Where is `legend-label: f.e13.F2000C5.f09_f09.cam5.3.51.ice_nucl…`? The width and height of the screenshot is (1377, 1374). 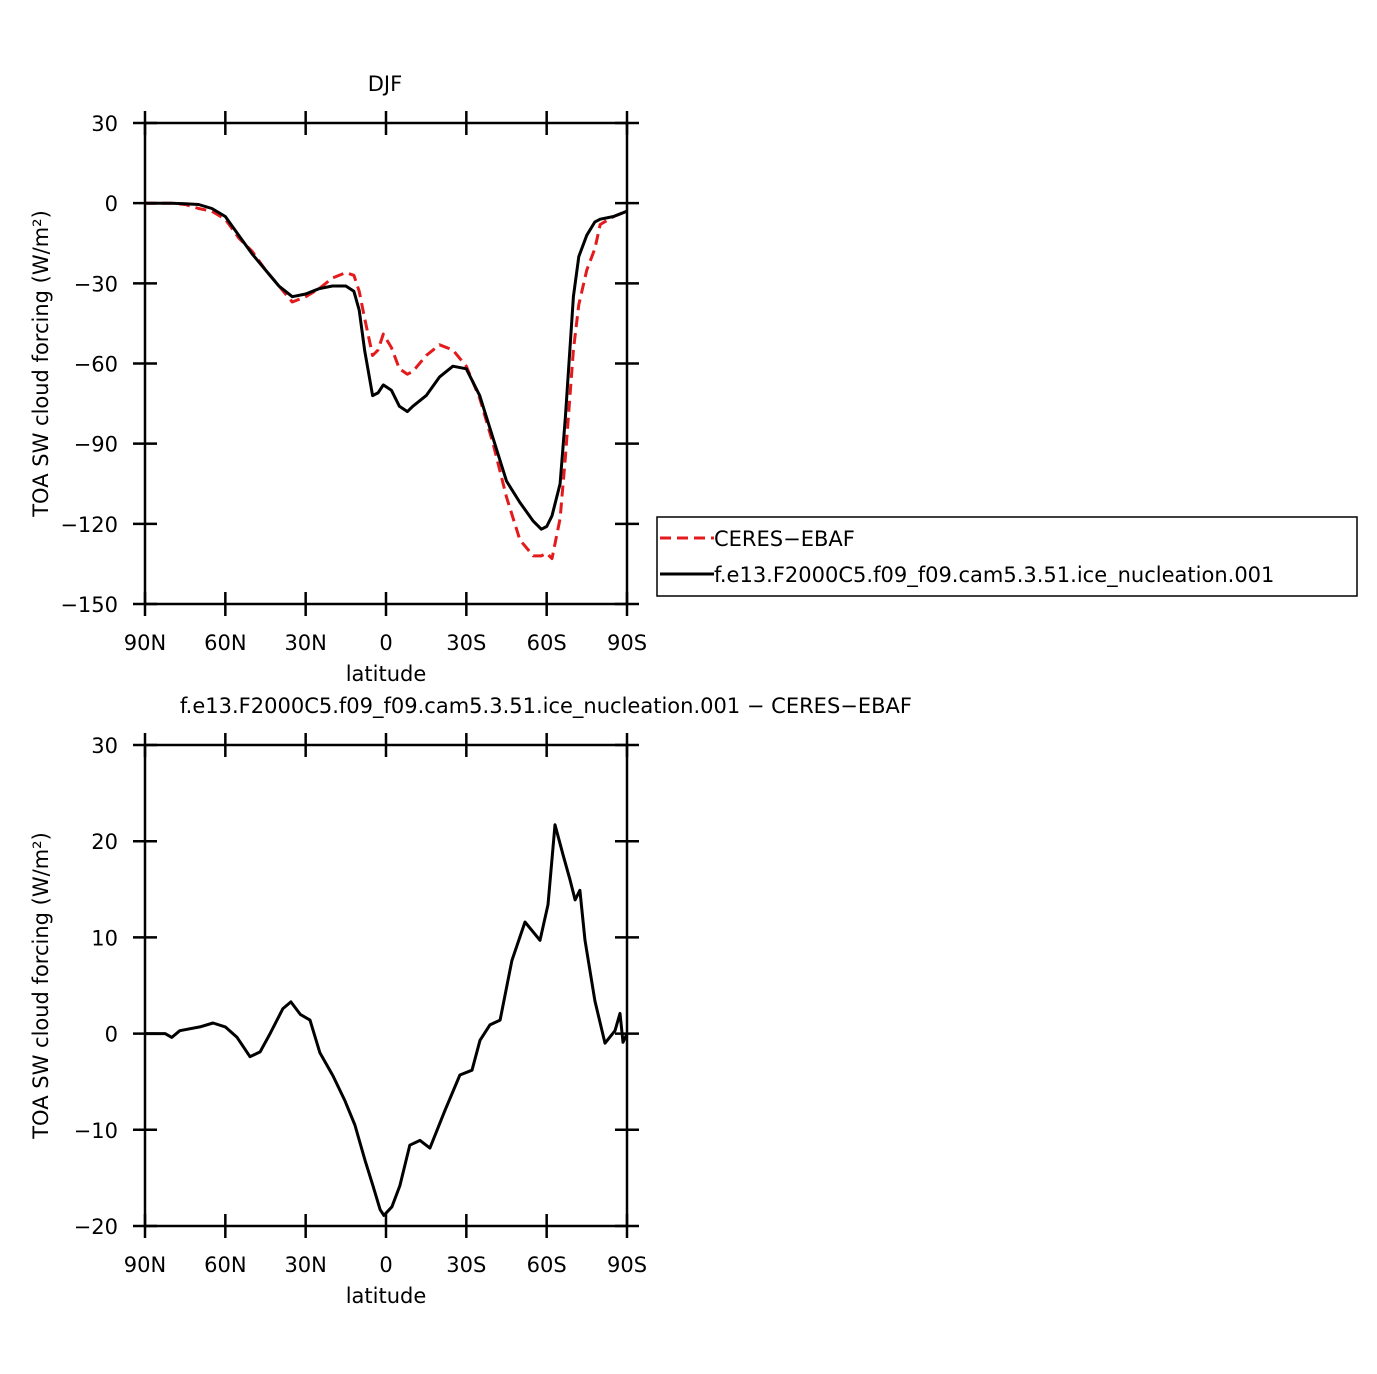 legend-label: f.e13.F2000C5.f09_f09.cam5.3.51.ice_nucl… is located at coordinates (994, 575).